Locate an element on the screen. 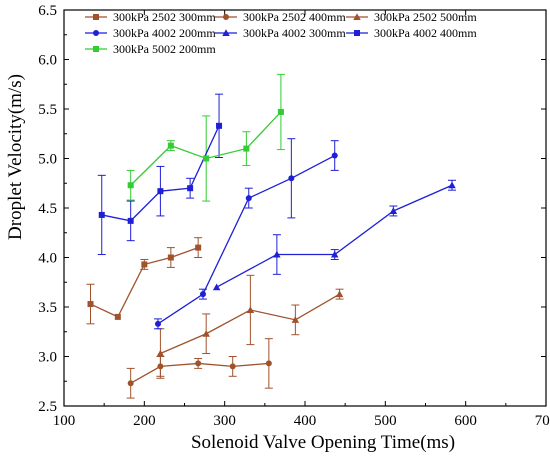 The image size is (550, 459). legend-label: 300kPa 4002 300mm is located at coordinates (294, 33).